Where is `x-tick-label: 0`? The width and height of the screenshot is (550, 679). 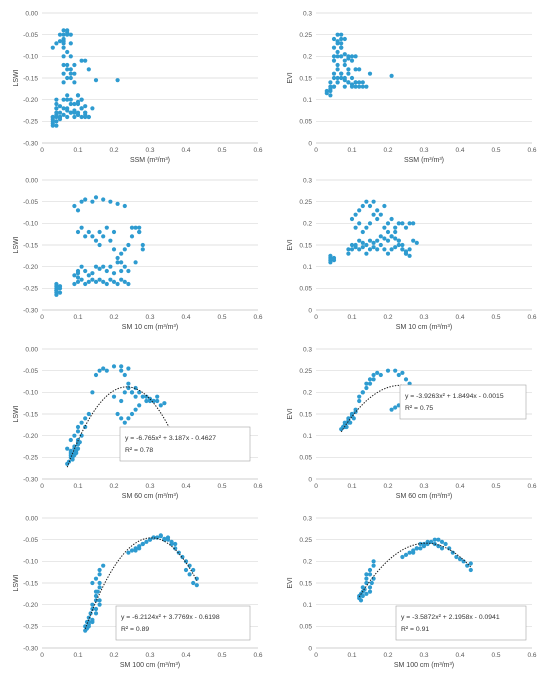 x-tick-label: 0 is located at coordinates (316, 317).